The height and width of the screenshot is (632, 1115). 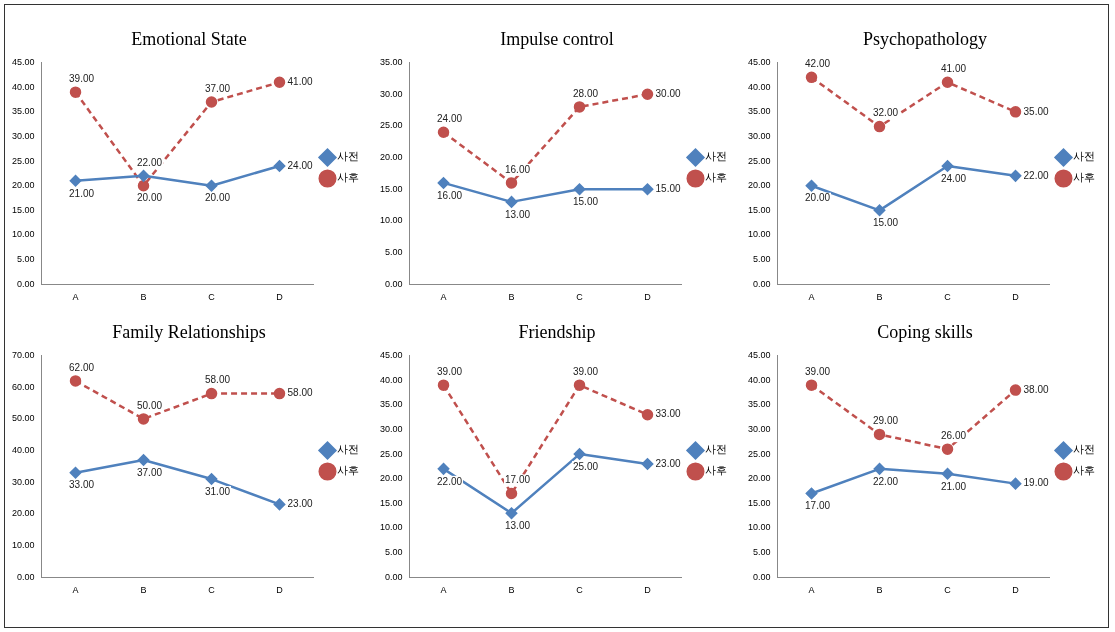 What do you see at coordinates (925, 38) in the screenshot?
I see `chart-title: Psychopathology` at bounding box center [925, 38].